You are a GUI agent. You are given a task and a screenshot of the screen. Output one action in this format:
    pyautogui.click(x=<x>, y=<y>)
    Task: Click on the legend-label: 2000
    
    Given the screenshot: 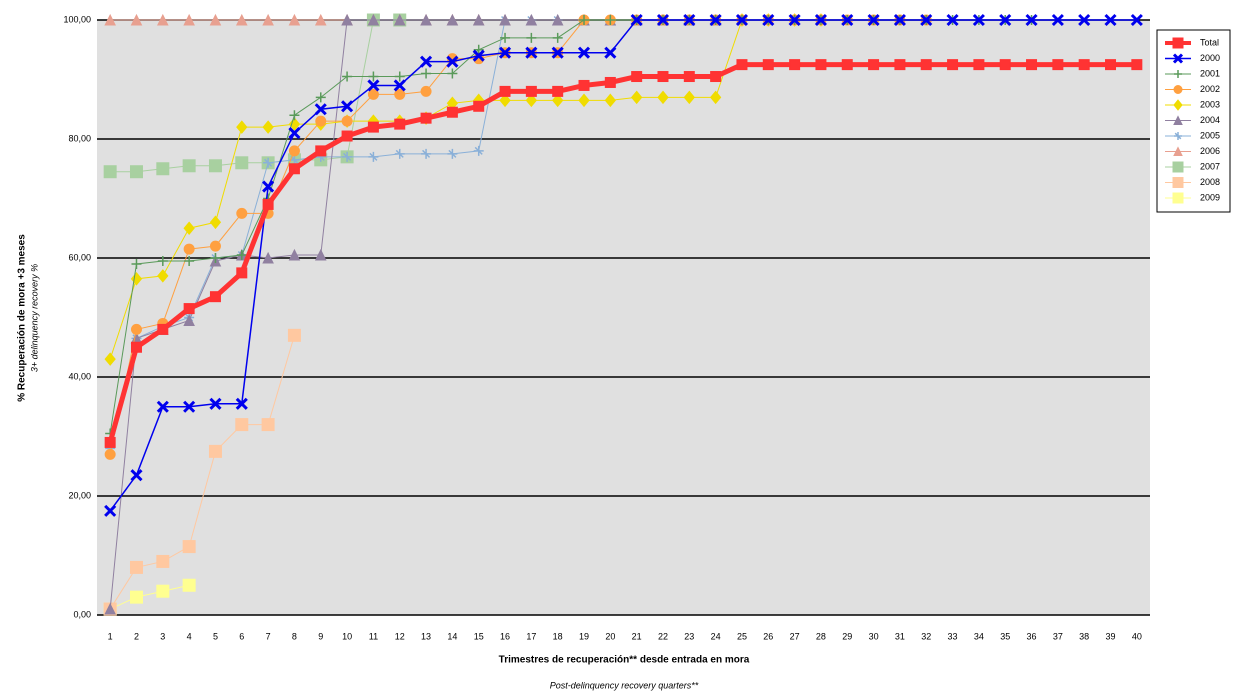 What is the action you would take?
    pyautogui.click(x=1210, y=58)
    